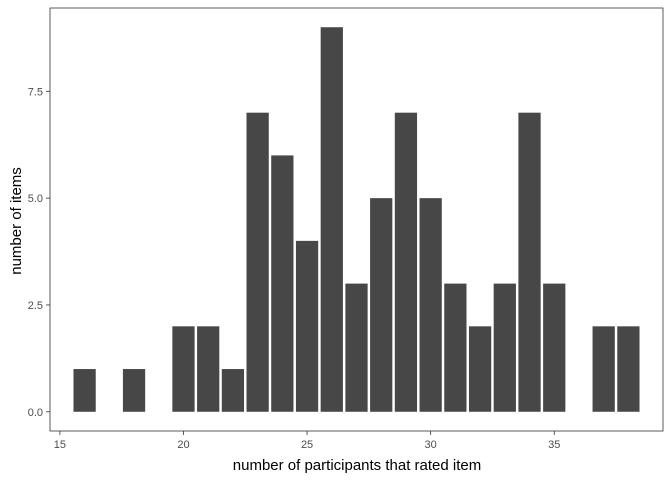 The height and width of the screenshot is (480, 672). What do you see at coordinates (60, 445) in the screenshot?
I see `x-tick-label: 15` at bounding box center [60, 445].